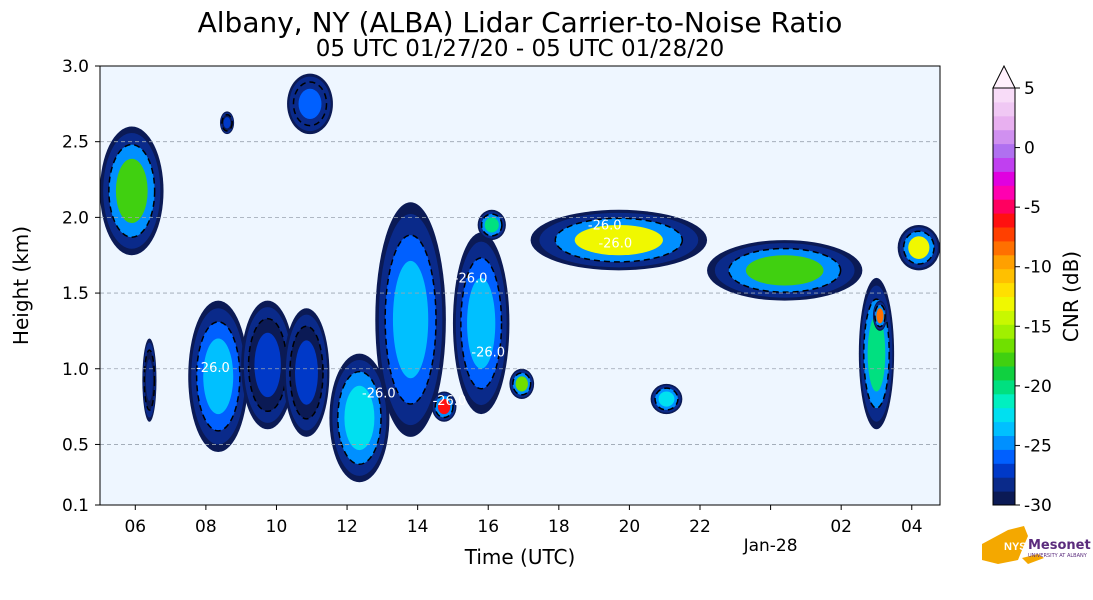 The width and height of the screenshot is (1093, 600). I want to click on contour-small-16-2k, so click(491, 225).